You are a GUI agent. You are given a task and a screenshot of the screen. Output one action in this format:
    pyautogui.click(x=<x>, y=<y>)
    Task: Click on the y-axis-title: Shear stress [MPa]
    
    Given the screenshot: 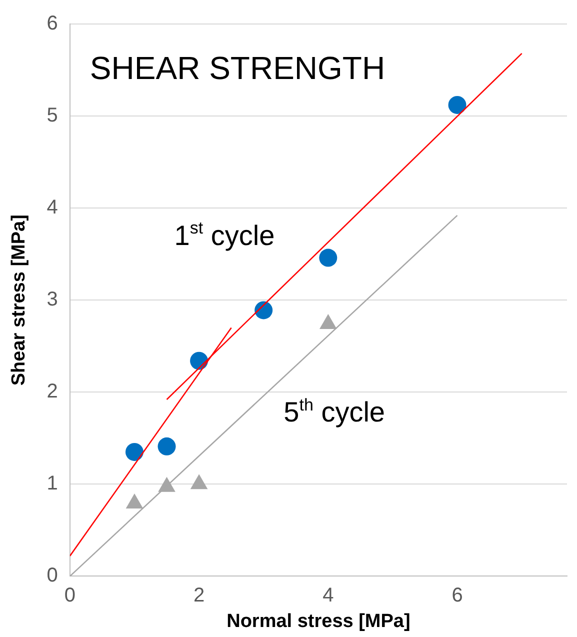 What is the action you would take?
    pyautogui.click(x=19, y=300)
    